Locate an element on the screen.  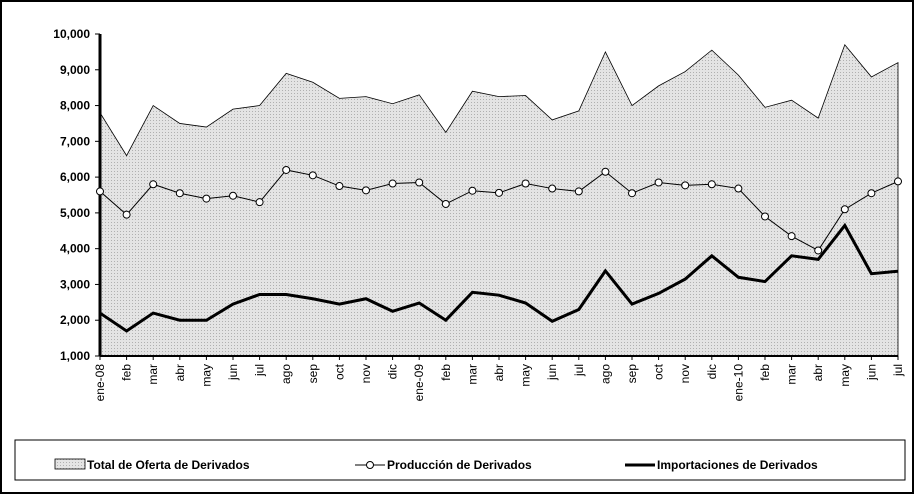
legend-box is located at coordinates (460, 460).